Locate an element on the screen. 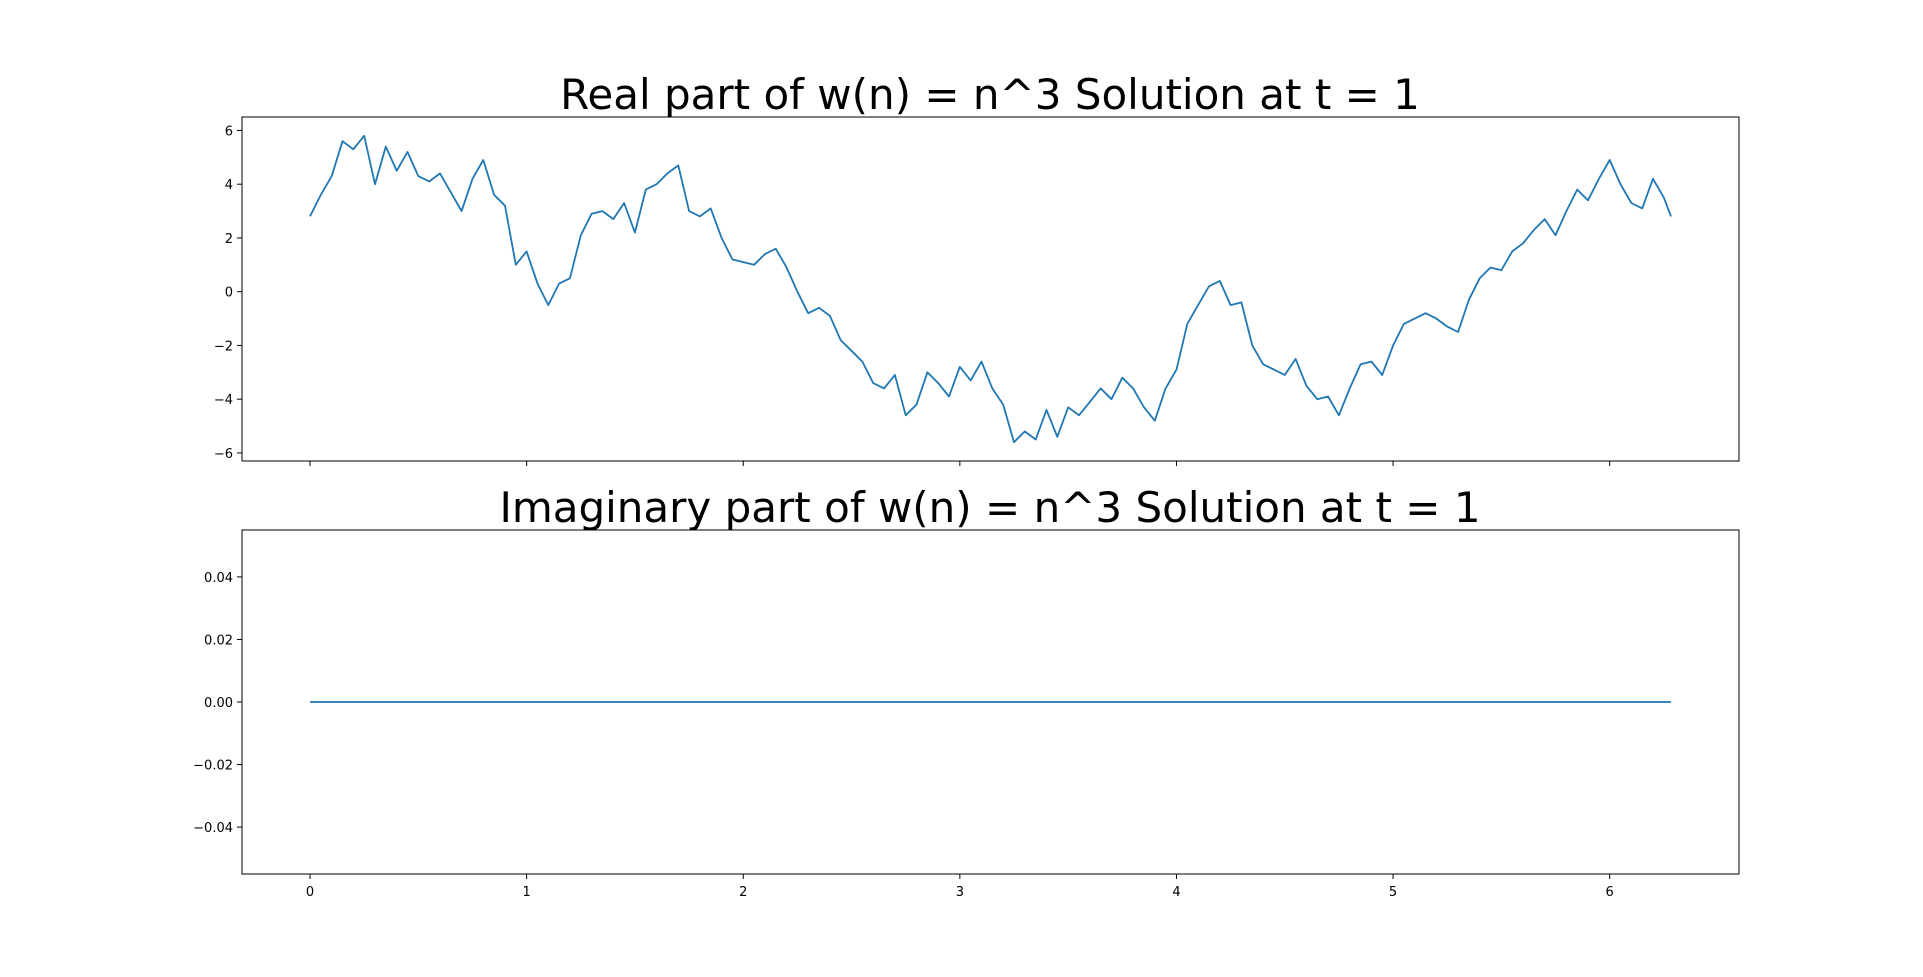 The image size is (1923, 977). imaginary-part-x-tick-label: 4 is located at coordinates (1176, 892).